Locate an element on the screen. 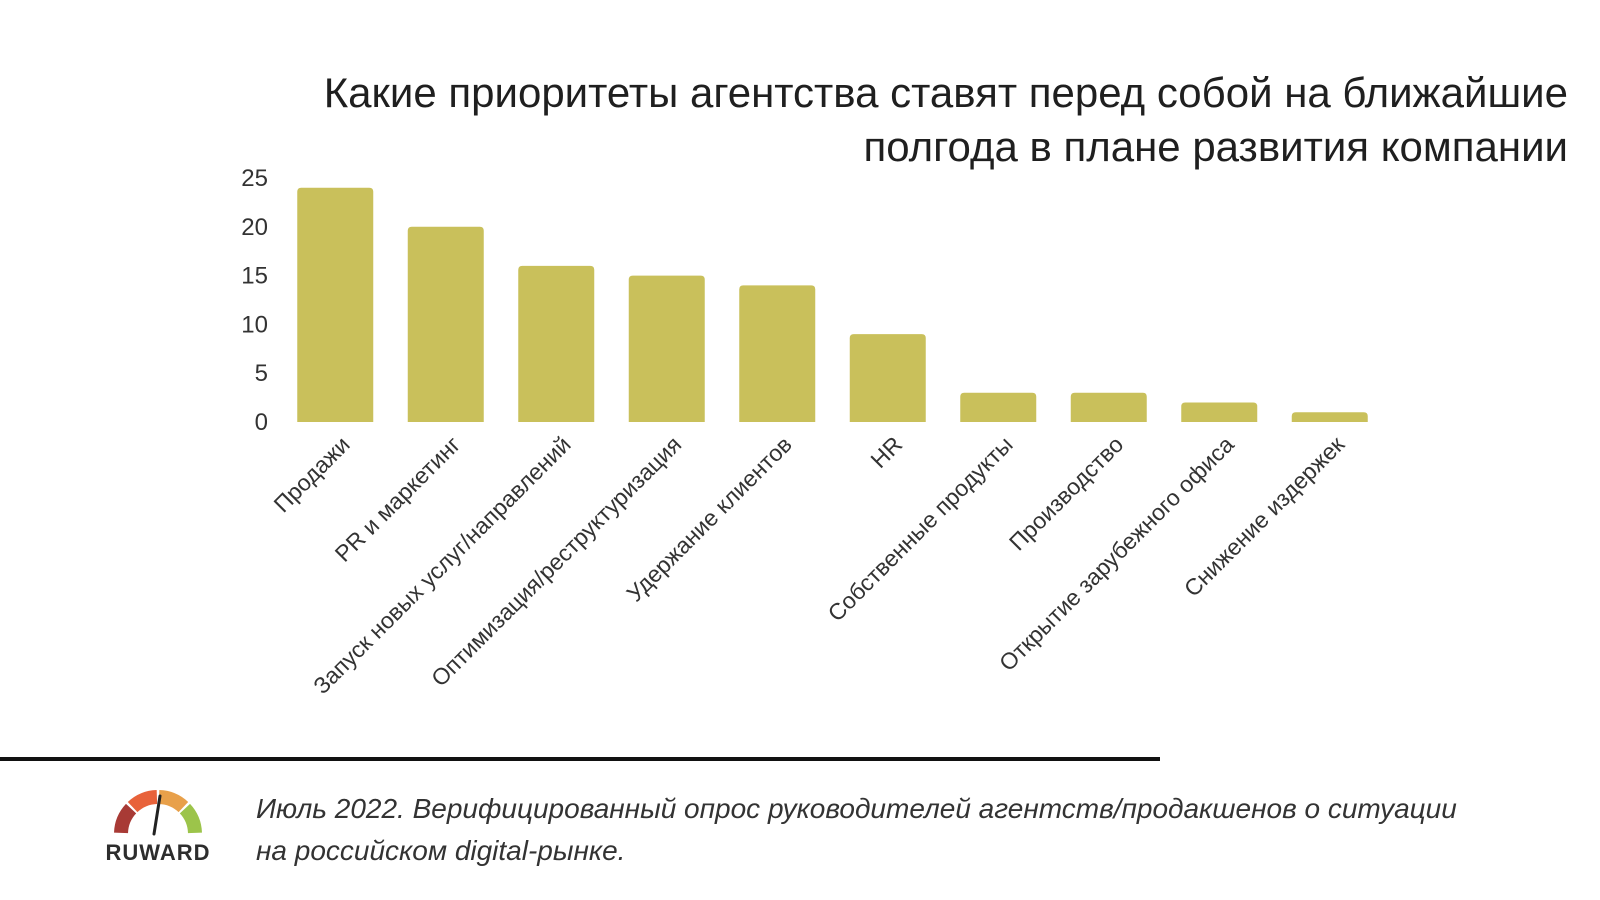  footer-divider is located at coordinates (580, 759).